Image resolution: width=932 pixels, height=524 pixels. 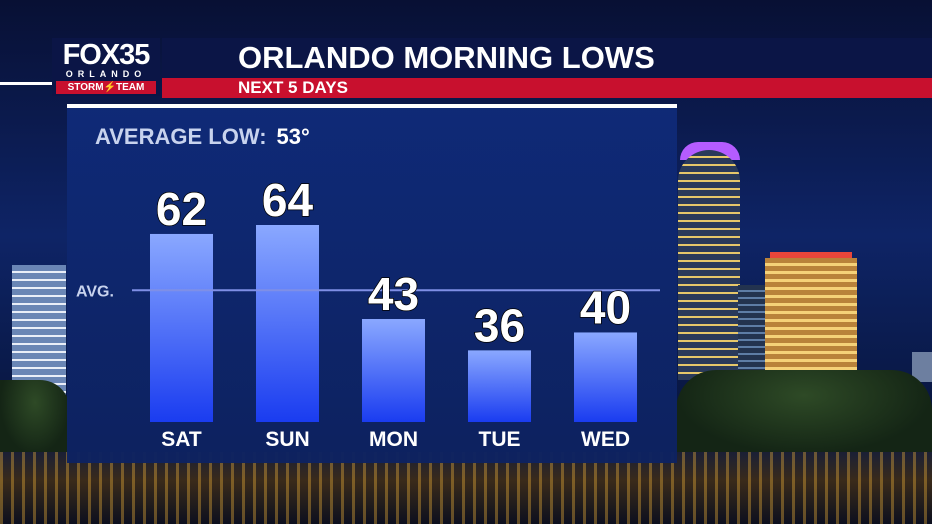 What do you see at coordinates (709, 265) in the screenshot?
I see `skyscraper-tall` at bounding box center [709, 265].